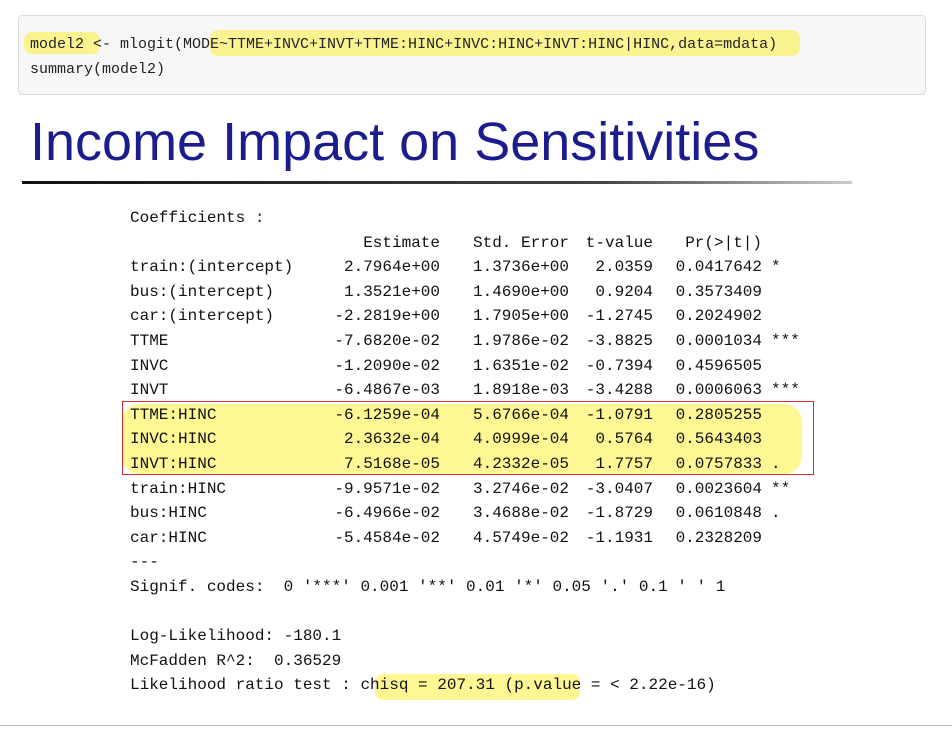  I want to click on row-label: car:(intercept), so click(202, 316).